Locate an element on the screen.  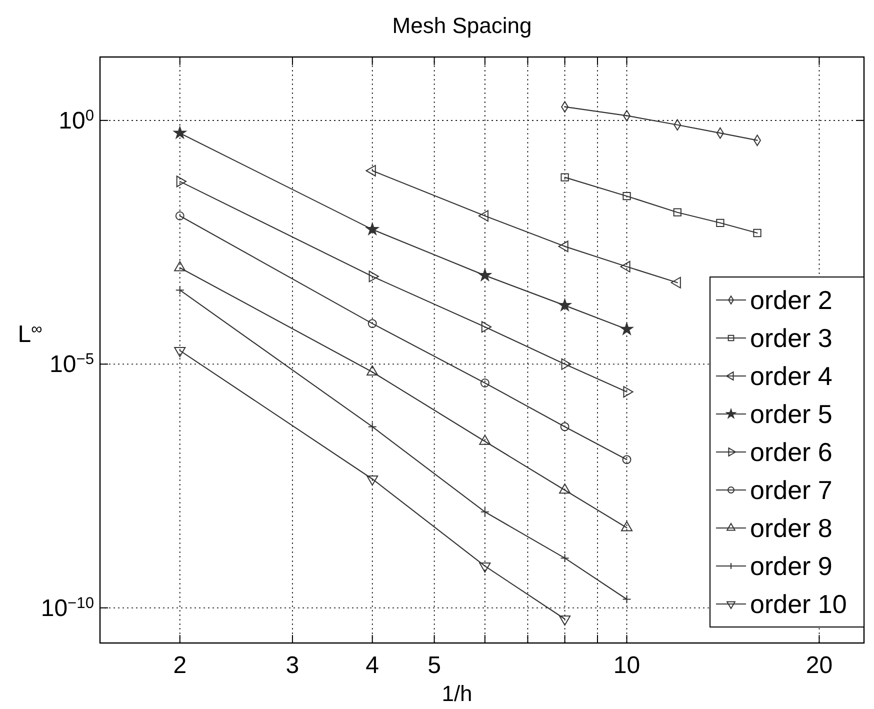
legend-label: order 3 is located at coordinates (791, 338).